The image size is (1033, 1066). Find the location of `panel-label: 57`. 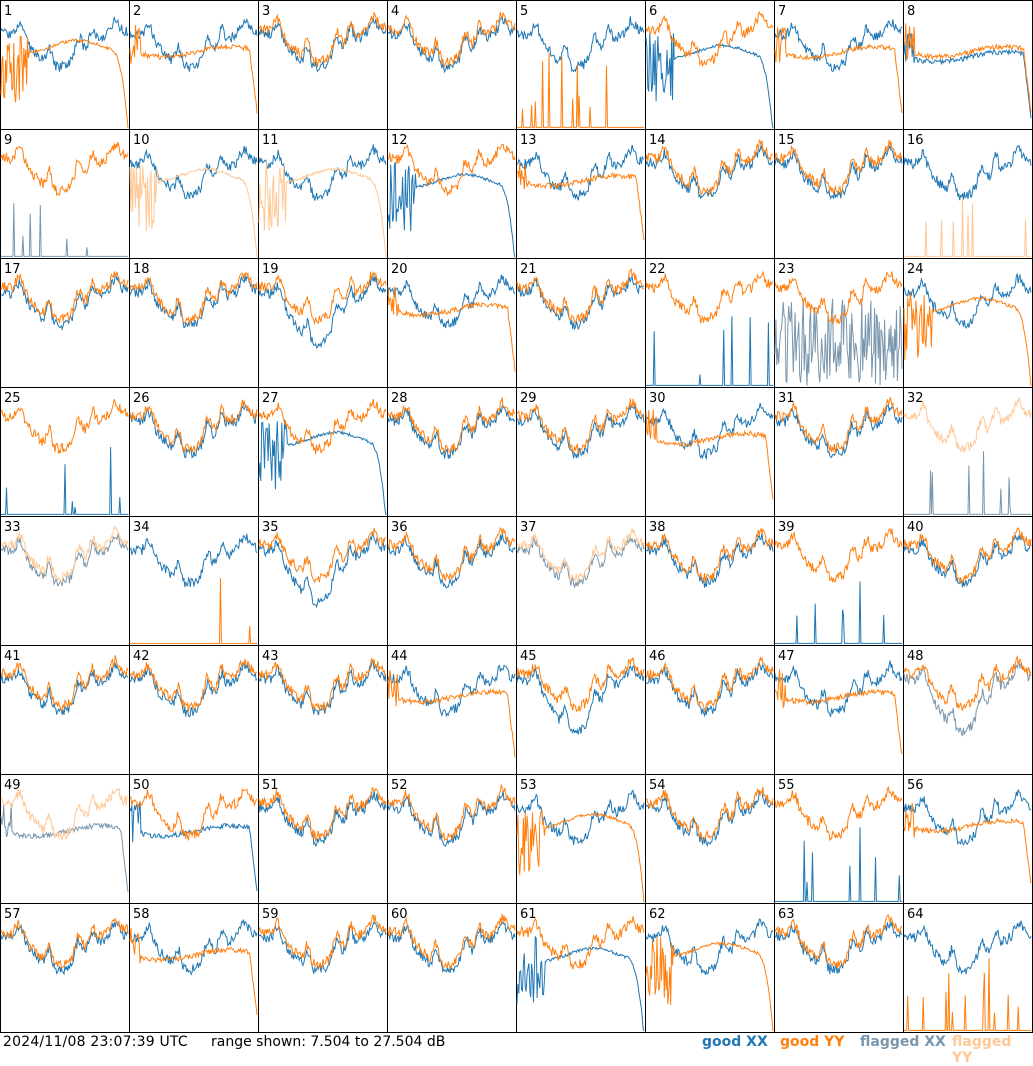

panel-label: 57 is located at coordinates (12, 914).